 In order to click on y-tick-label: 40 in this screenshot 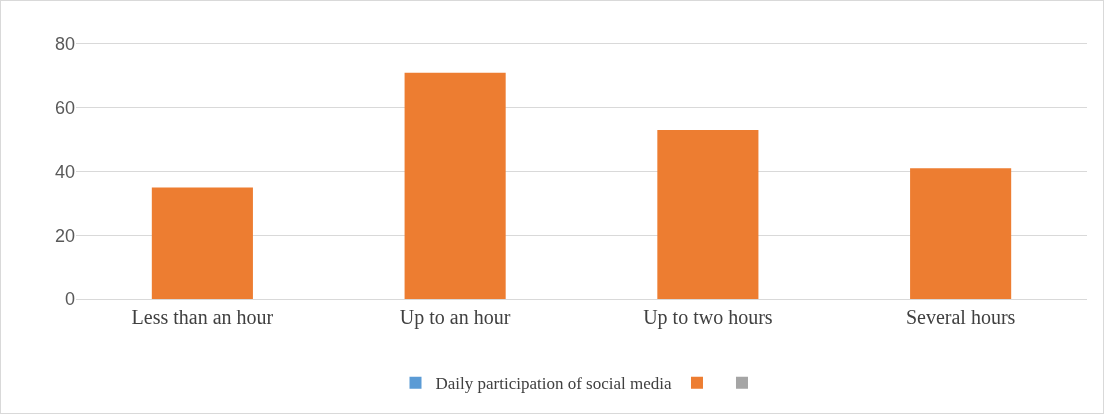, I will do `click(64, 171)`.